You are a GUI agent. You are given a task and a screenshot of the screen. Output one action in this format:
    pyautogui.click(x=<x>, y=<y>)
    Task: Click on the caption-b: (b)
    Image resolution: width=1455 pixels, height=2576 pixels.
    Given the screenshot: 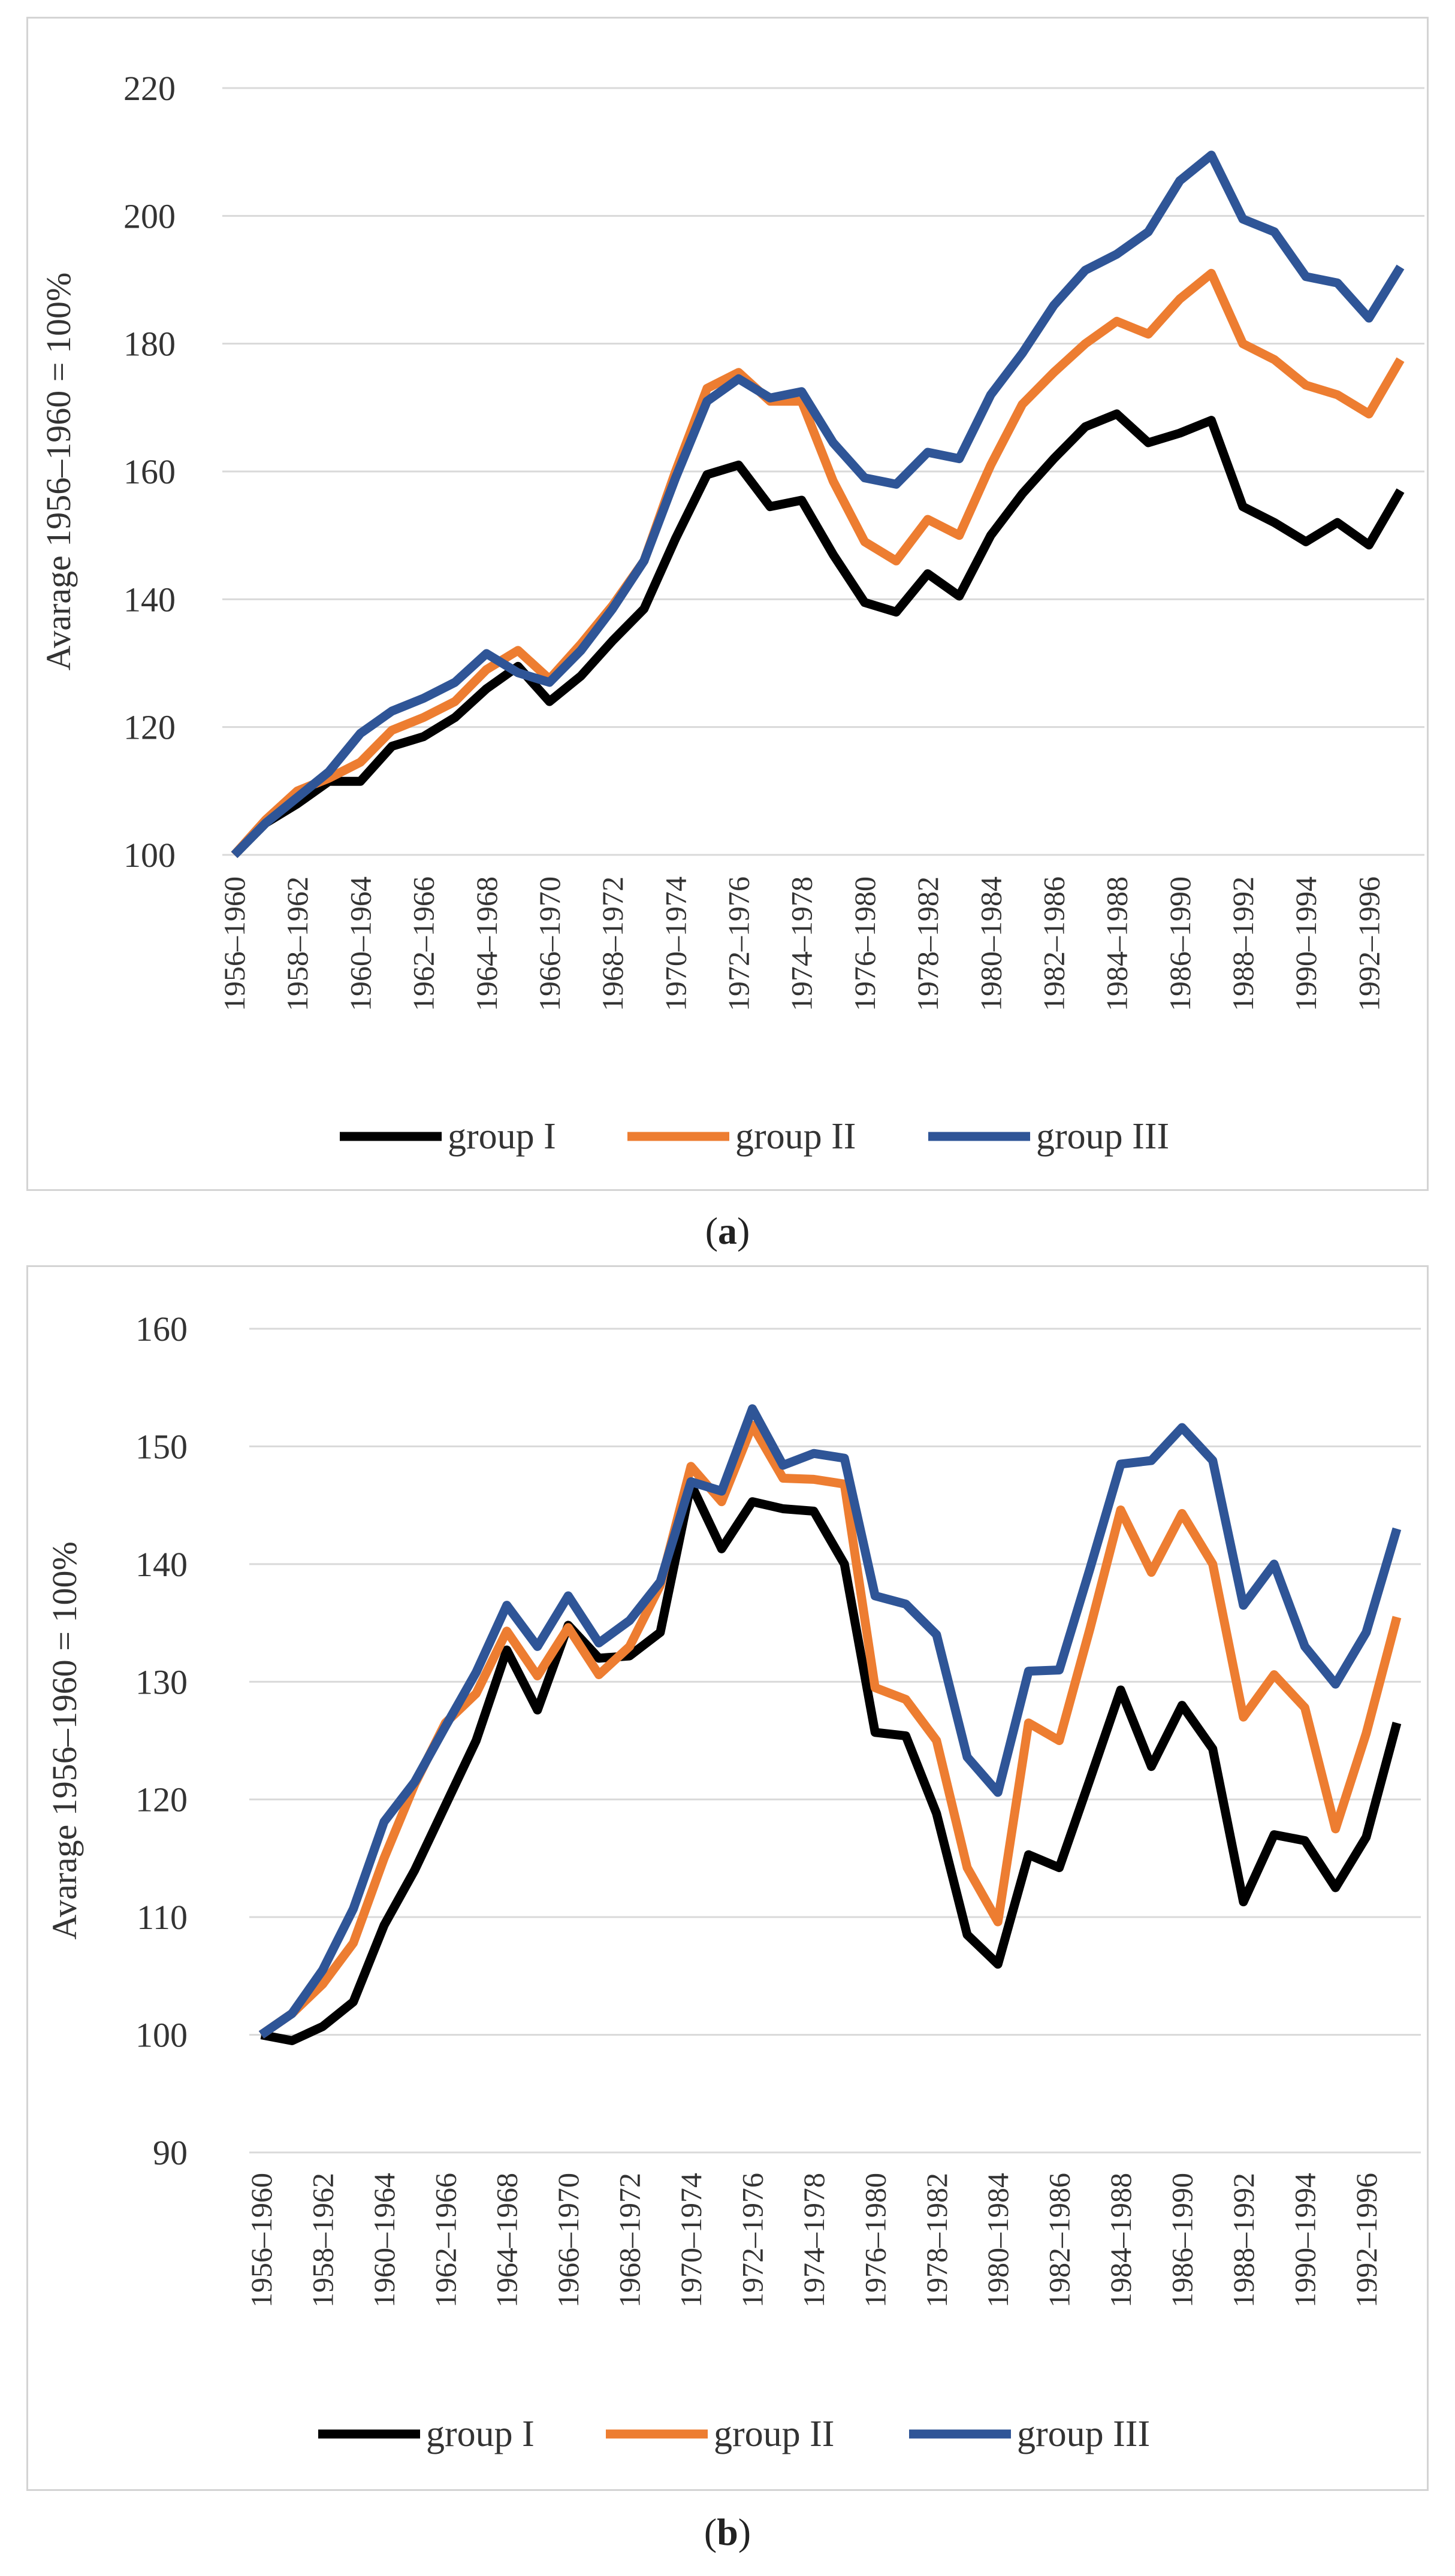 What is the action you would take?
    pyautogui.click(x=727, y=2532)
    